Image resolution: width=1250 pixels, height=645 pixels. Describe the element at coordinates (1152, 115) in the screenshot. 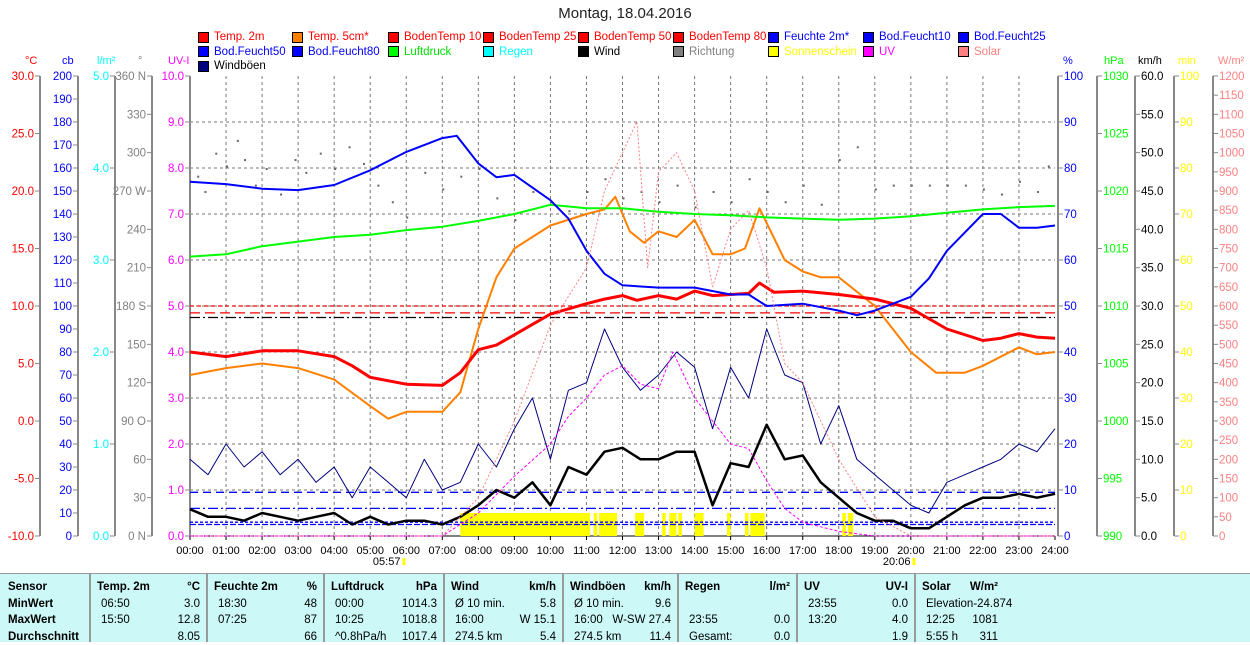

I see `axis-tick-label-wind: 55.0` at that location.